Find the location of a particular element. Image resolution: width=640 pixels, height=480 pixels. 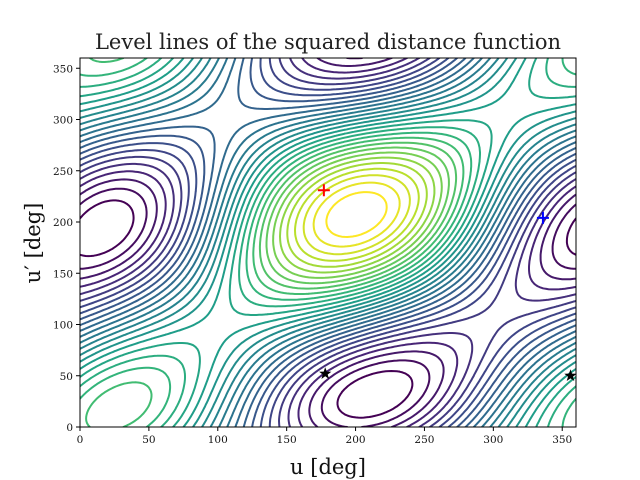

y-axis-label: u′ [deg] is located at coordinates (33, 243).